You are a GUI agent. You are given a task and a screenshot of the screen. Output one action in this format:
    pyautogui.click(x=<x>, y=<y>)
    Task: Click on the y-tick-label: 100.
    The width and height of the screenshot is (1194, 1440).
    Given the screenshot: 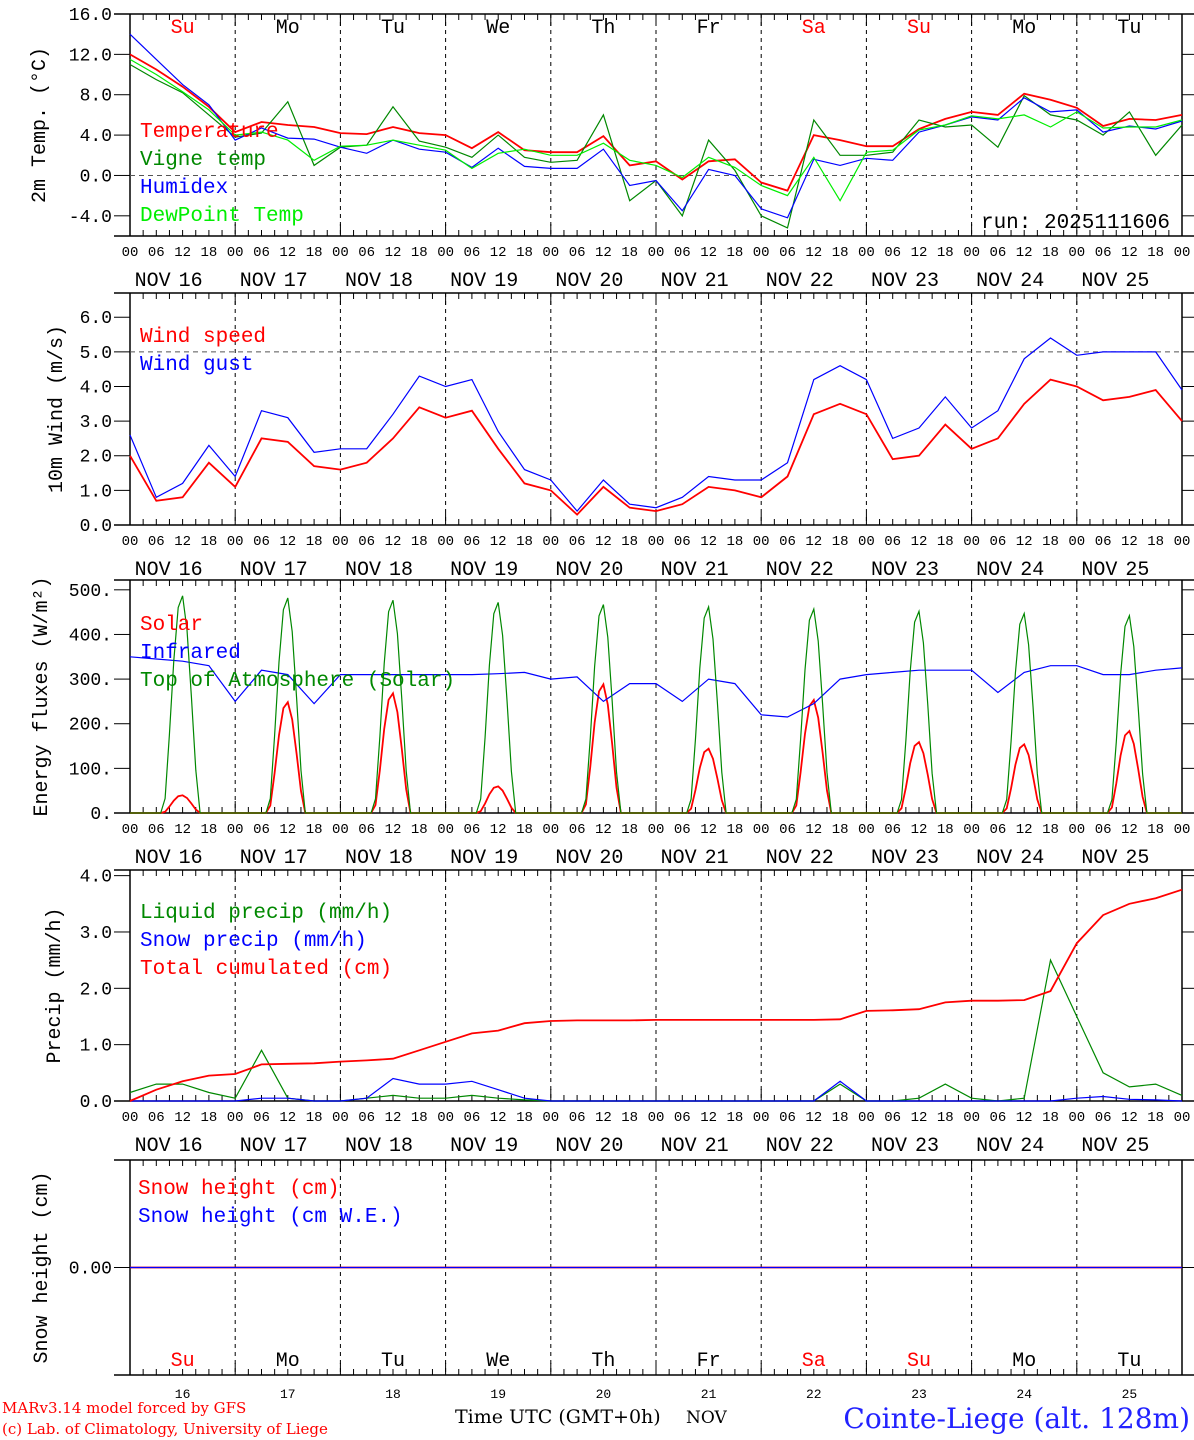 What is the action you would take?
    pyautogui.click(x=90, y=770)
    